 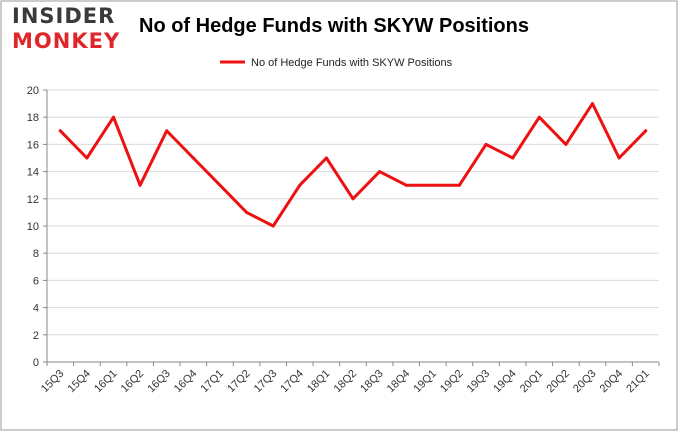 What do you see at coordinates (566, 144) in the screenshot?
I see `data-point-20Q2` at bounding box center [566, 144].